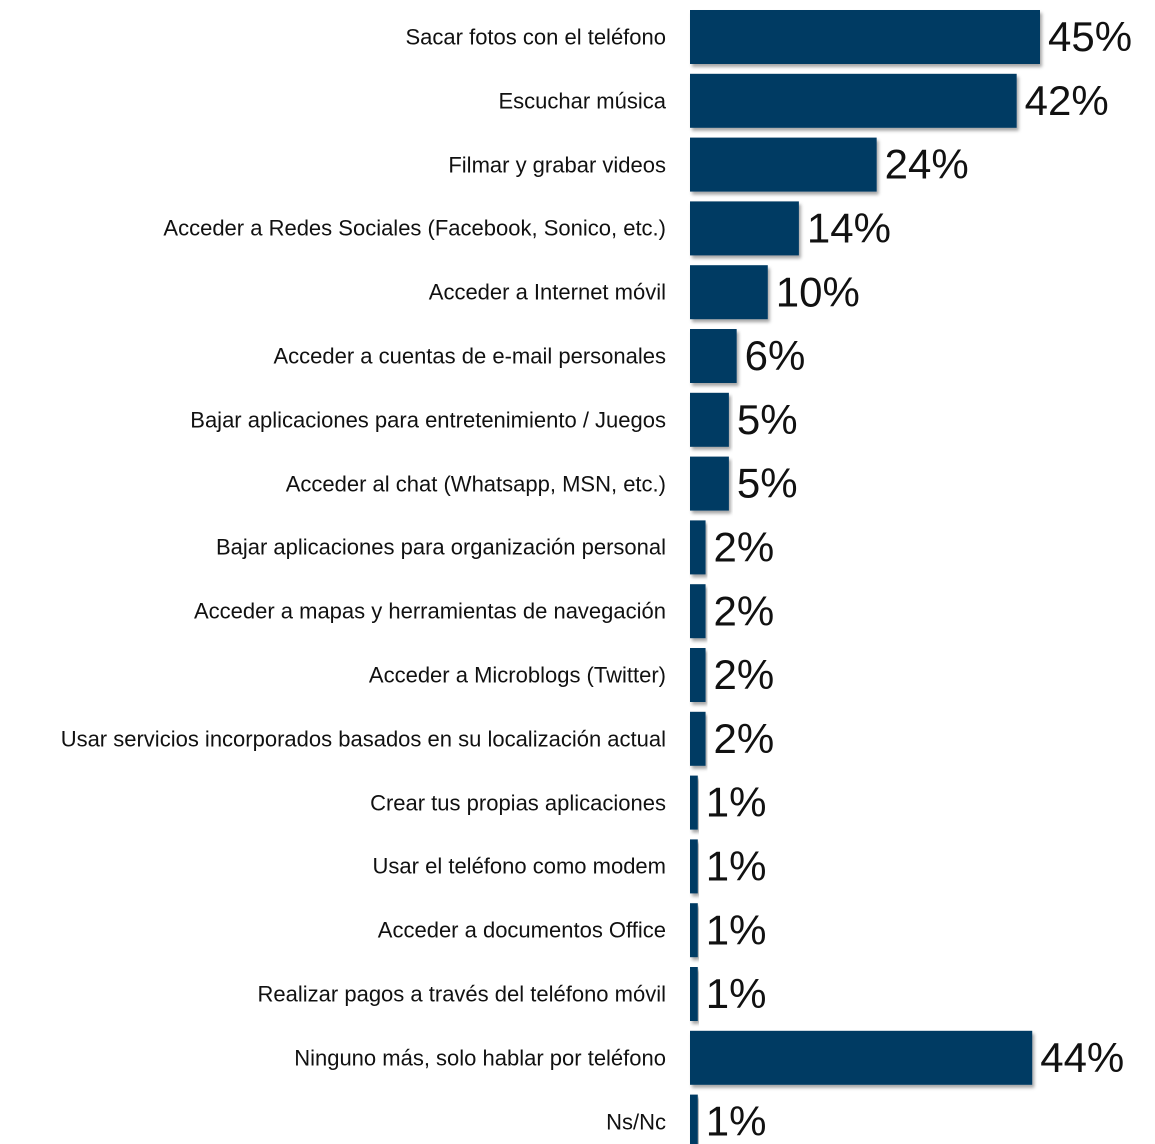 The width and height of the screenshot is (1155, 1144). Describe the element at coordinates (849, 227) in the screenshot. I see `value-label: 14%` at that location.